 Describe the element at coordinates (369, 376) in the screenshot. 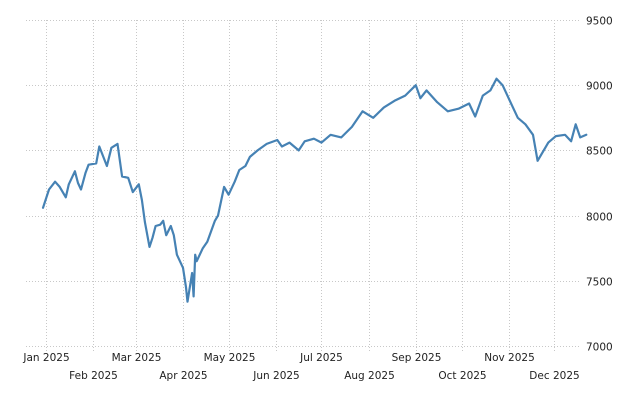

I see `x-tick-label: Aug 2025` at that location.